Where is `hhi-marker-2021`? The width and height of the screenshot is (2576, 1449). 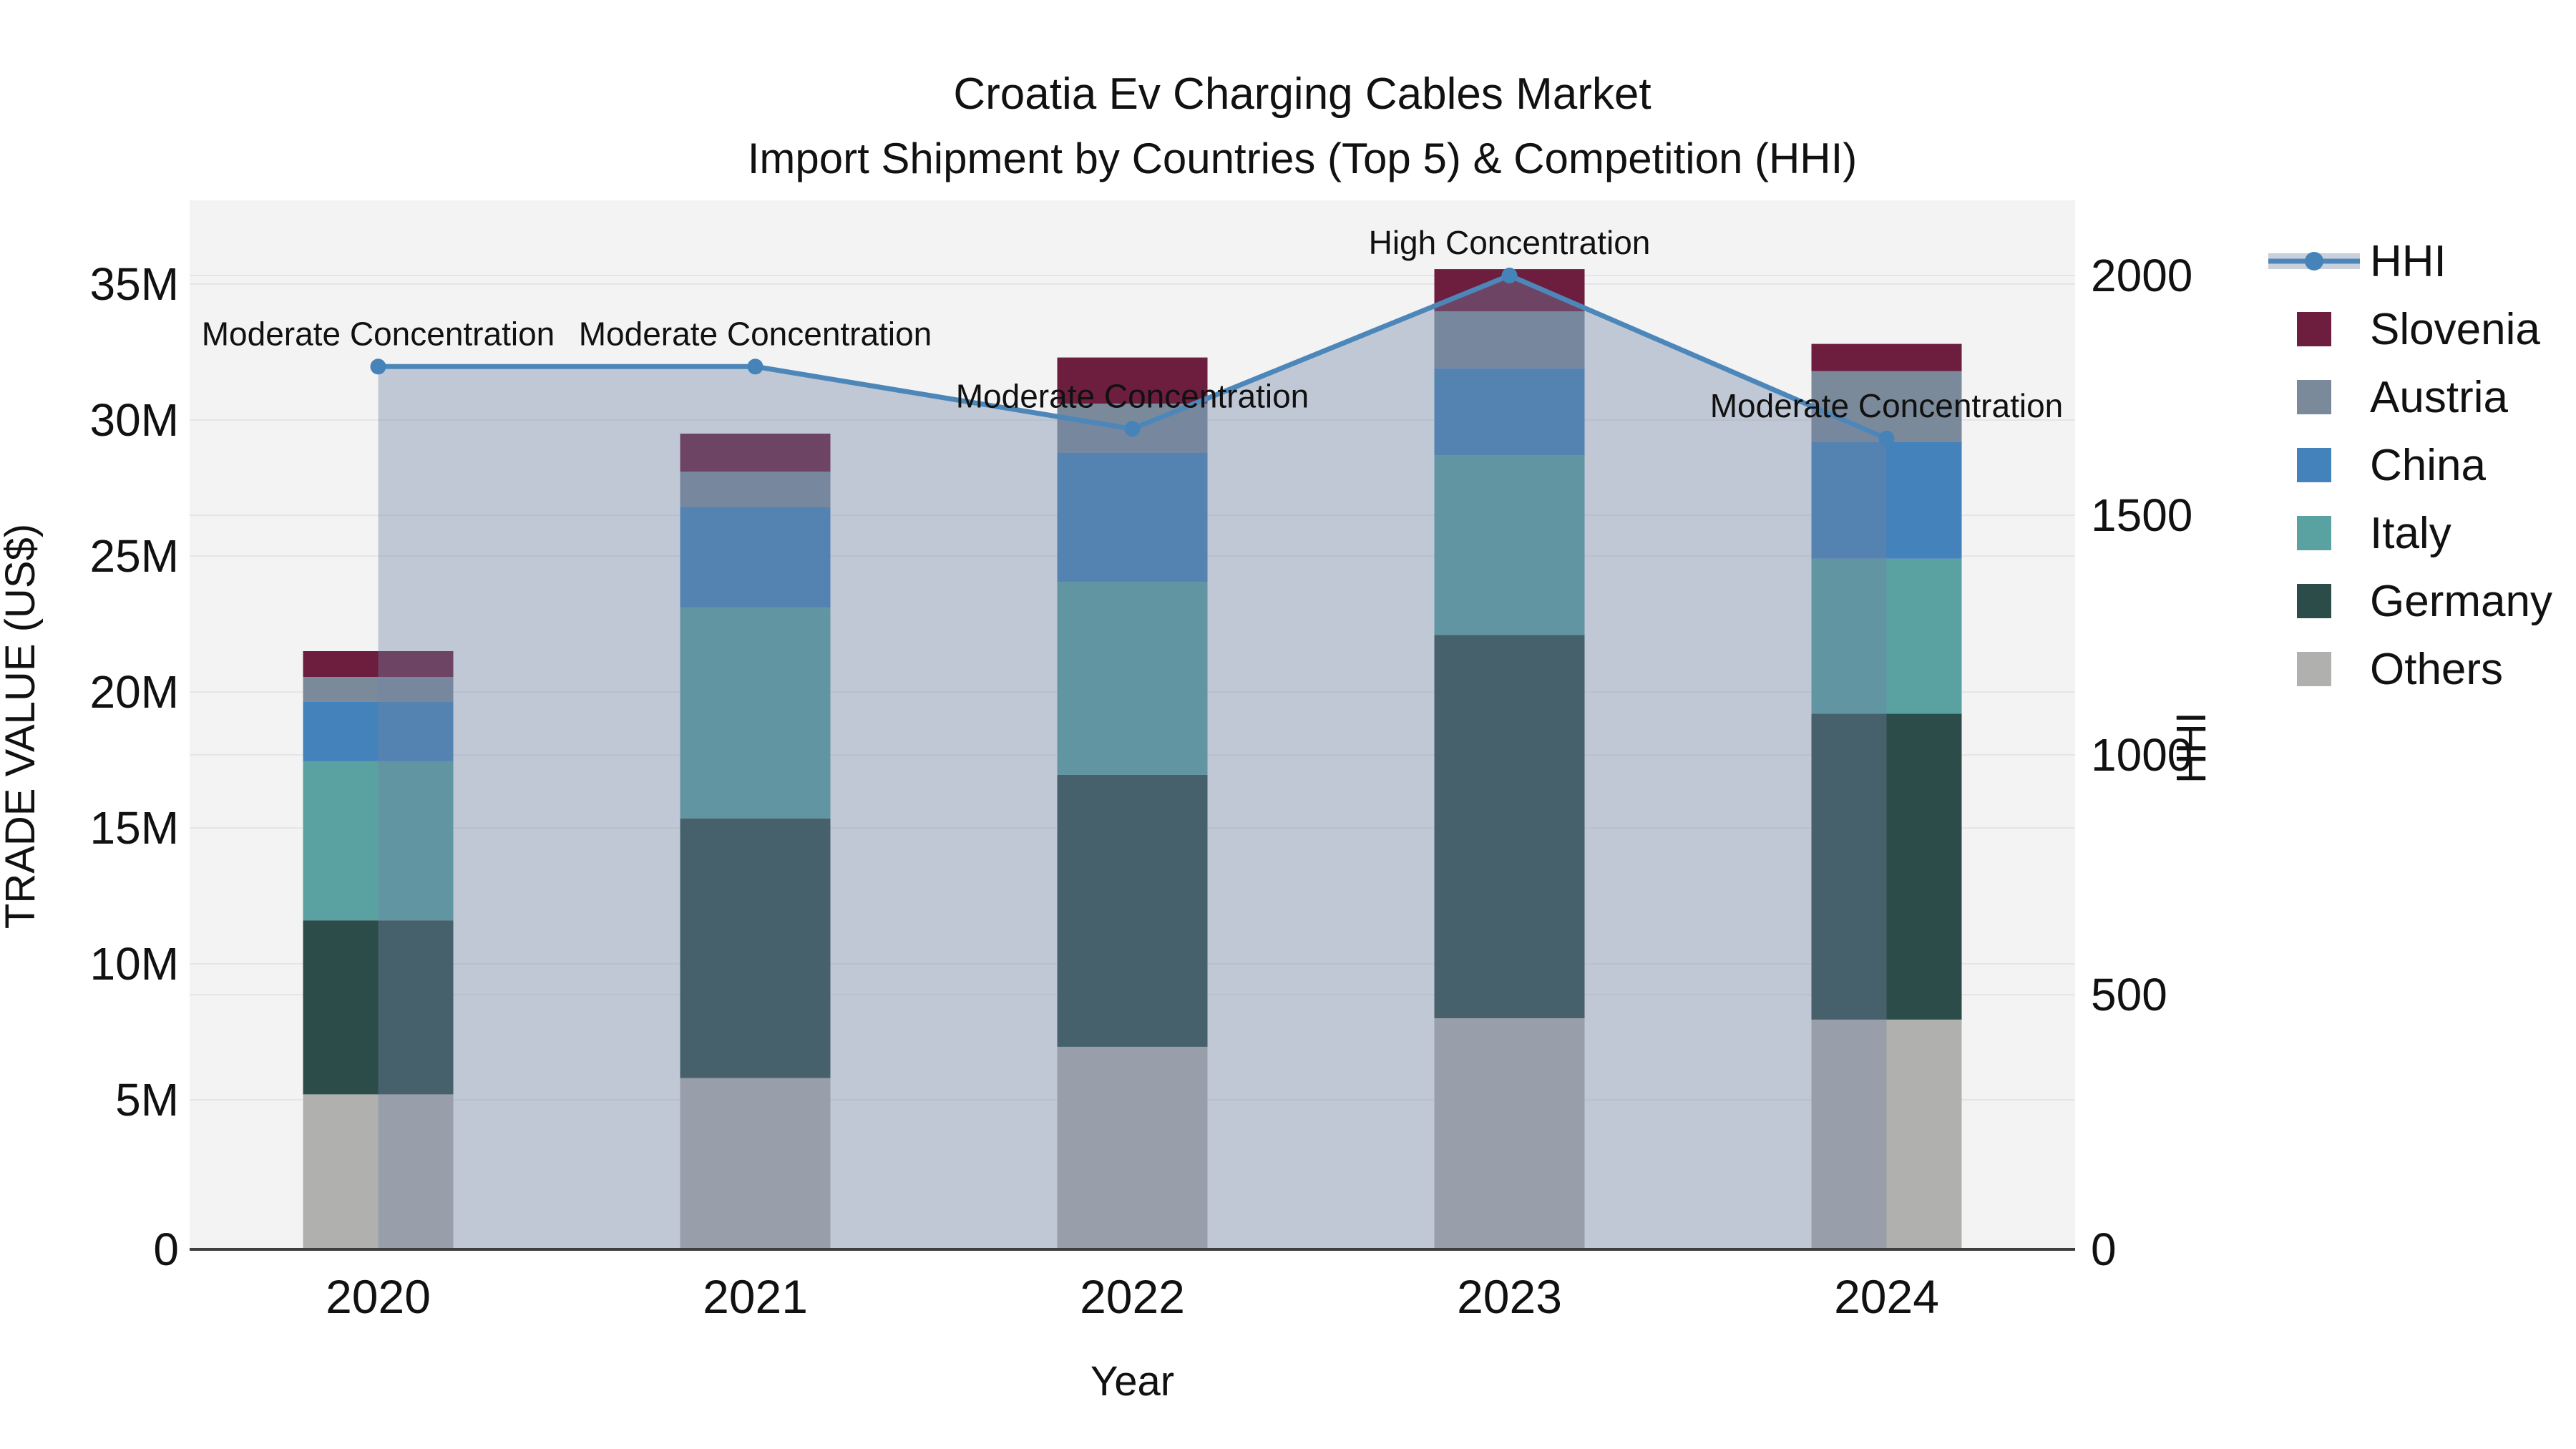
hhi-marker-2021 is located at coordinates (755, 366).